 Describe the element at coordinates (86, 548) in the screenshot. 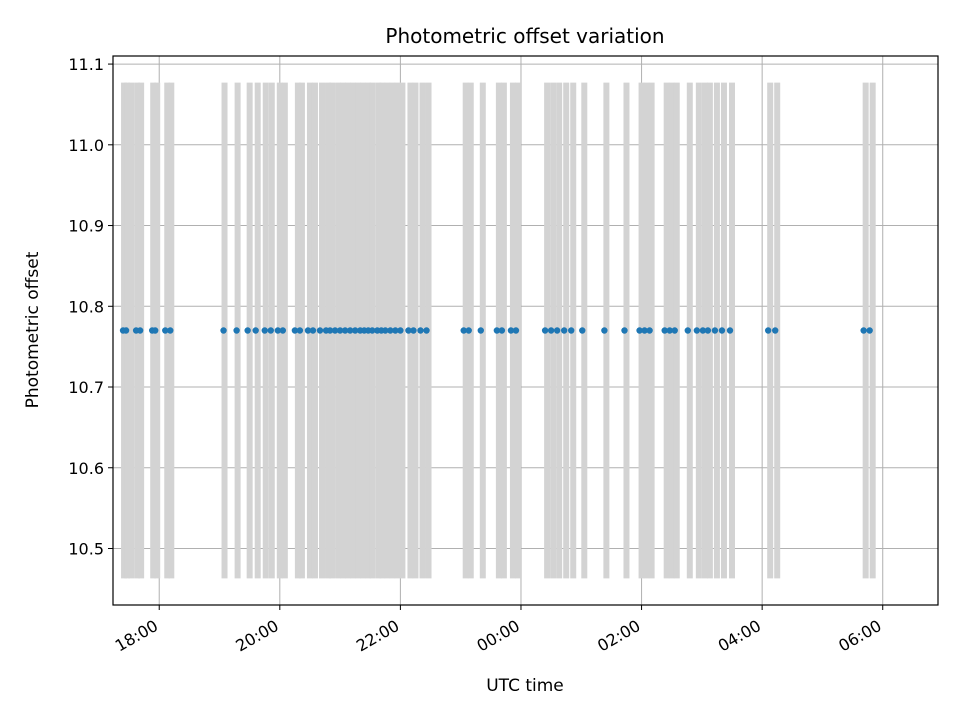

I see `y-tick-label: 10.5` at that location.